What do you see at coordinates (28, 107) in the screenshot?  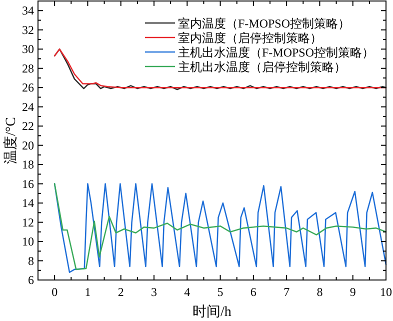 I see `y-tick-label: 24` at bounding box center [28, 107].